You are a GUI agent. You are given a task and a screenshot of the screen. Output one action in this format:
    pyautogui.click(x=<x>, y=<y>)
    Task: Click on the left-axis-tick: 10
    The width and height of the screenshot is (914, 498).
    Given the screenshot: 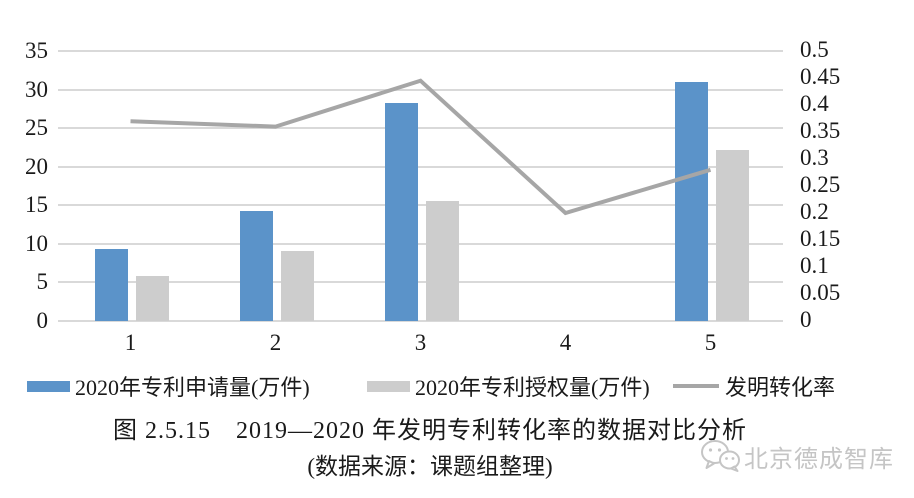 What is the action you would take?
    pyautogui.click(x=36, y=243)
    